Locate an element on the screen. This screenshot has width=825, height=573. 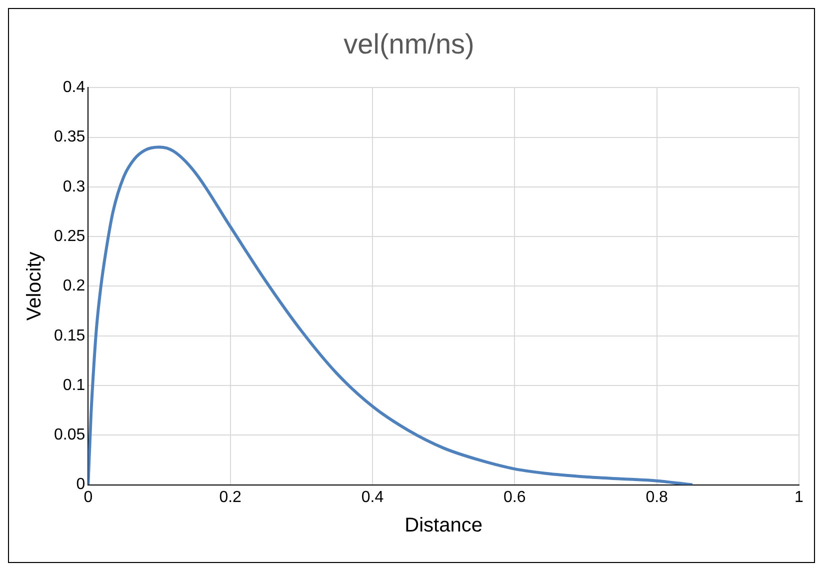
x-tick-label: 0.2 is located at coordinates (230, 497).